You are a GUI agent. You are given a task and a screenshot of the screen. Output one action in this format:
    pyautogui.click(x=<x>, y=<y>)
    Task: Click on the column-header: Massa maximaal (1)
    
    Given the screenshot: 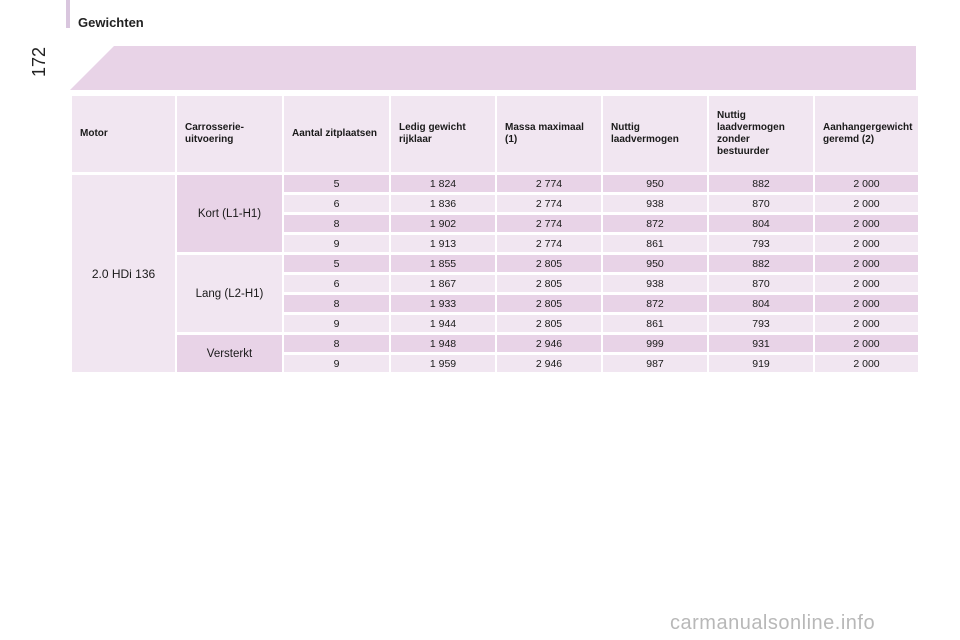 What is the action you would take?
    pyautogui.click(x=549, y=134)
    